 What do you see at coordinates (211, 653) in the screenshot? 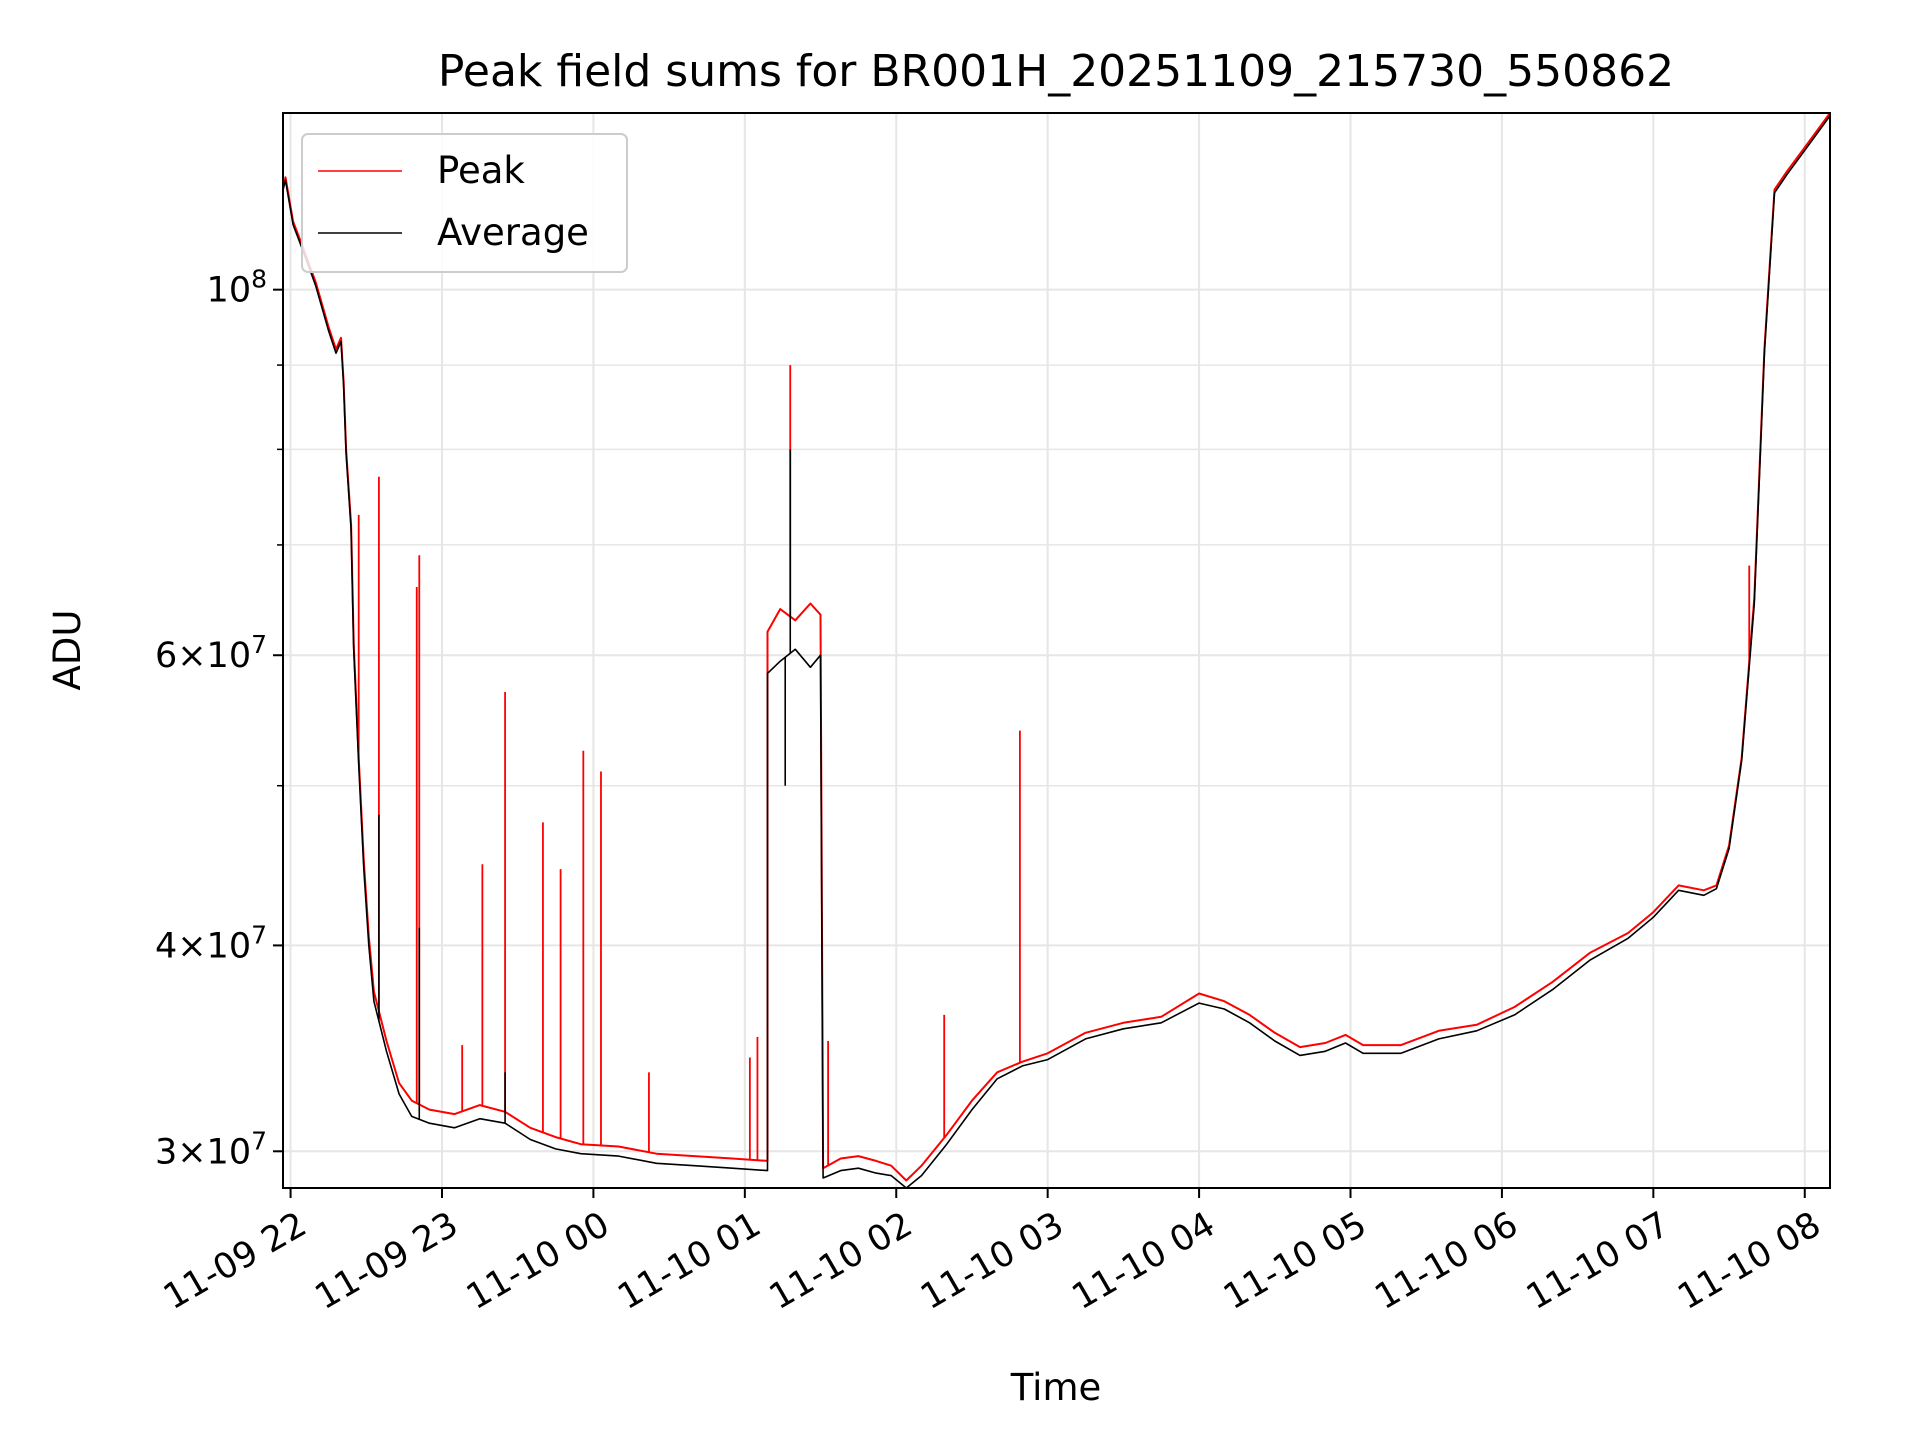
I see `y-tick-label: 6×107` at bounding box center [211, 653].